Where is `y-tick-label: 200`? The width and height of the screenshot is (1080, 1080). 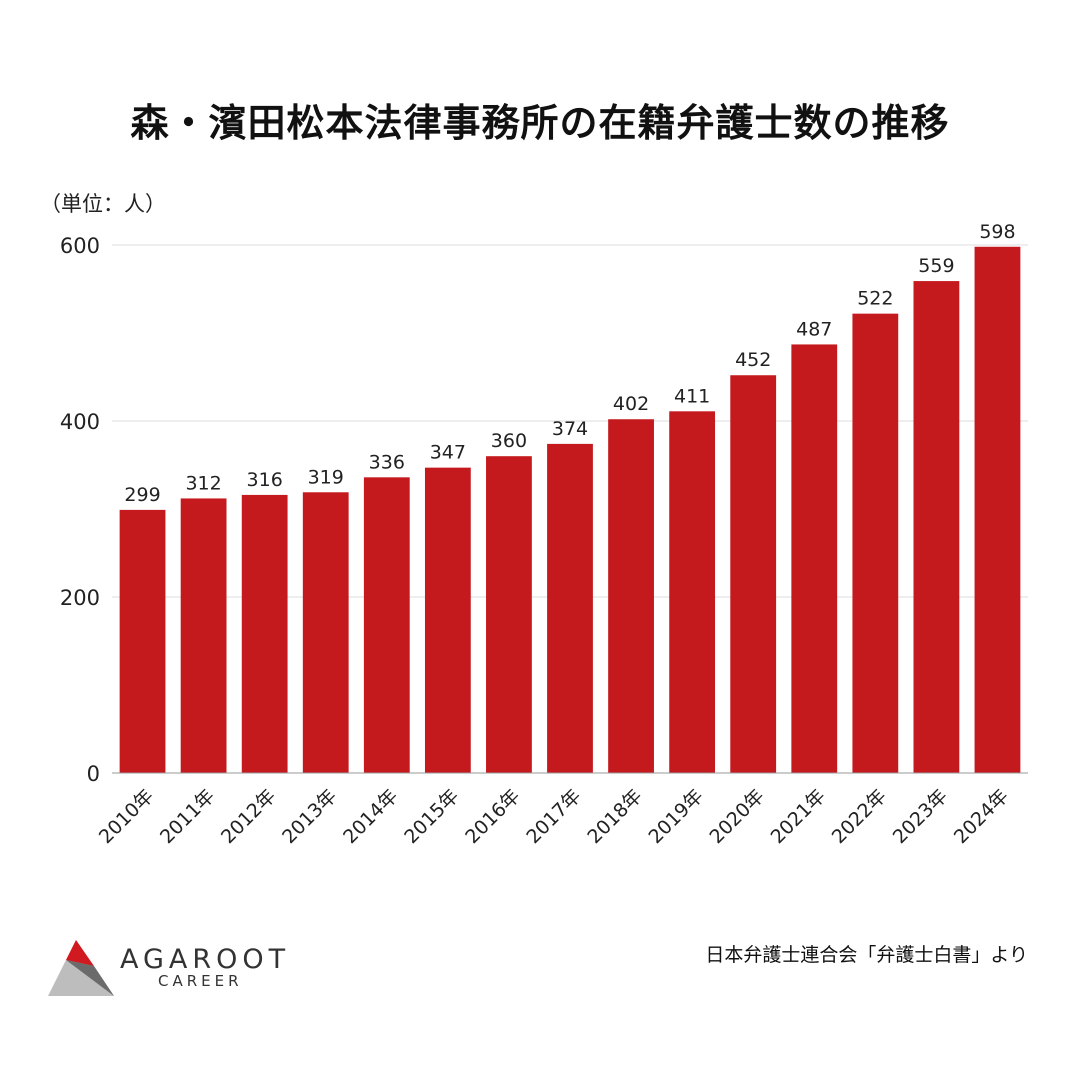 y-tick-label: 200 is located at coordinates (80, 598).